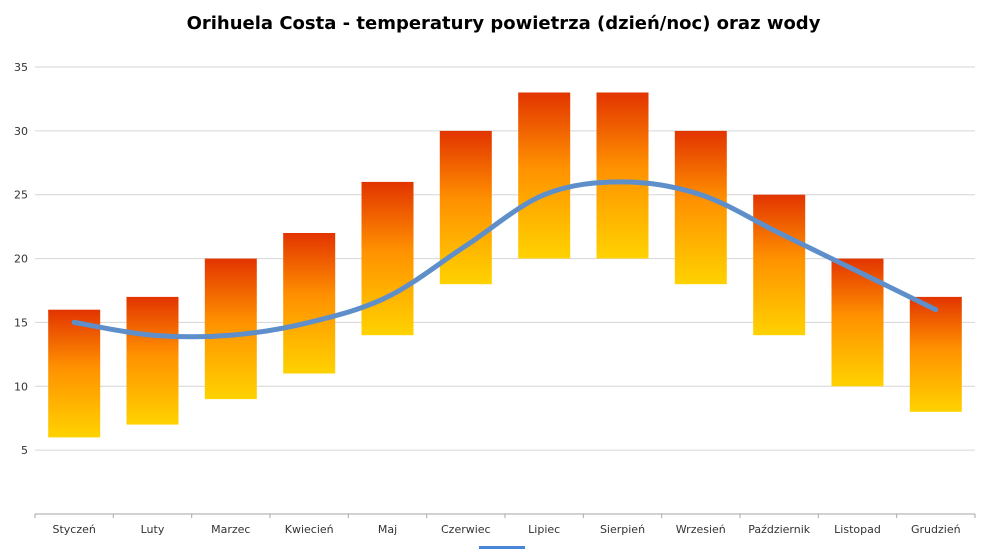  I want to click on y-axis-label: 25, so click(21, 195).